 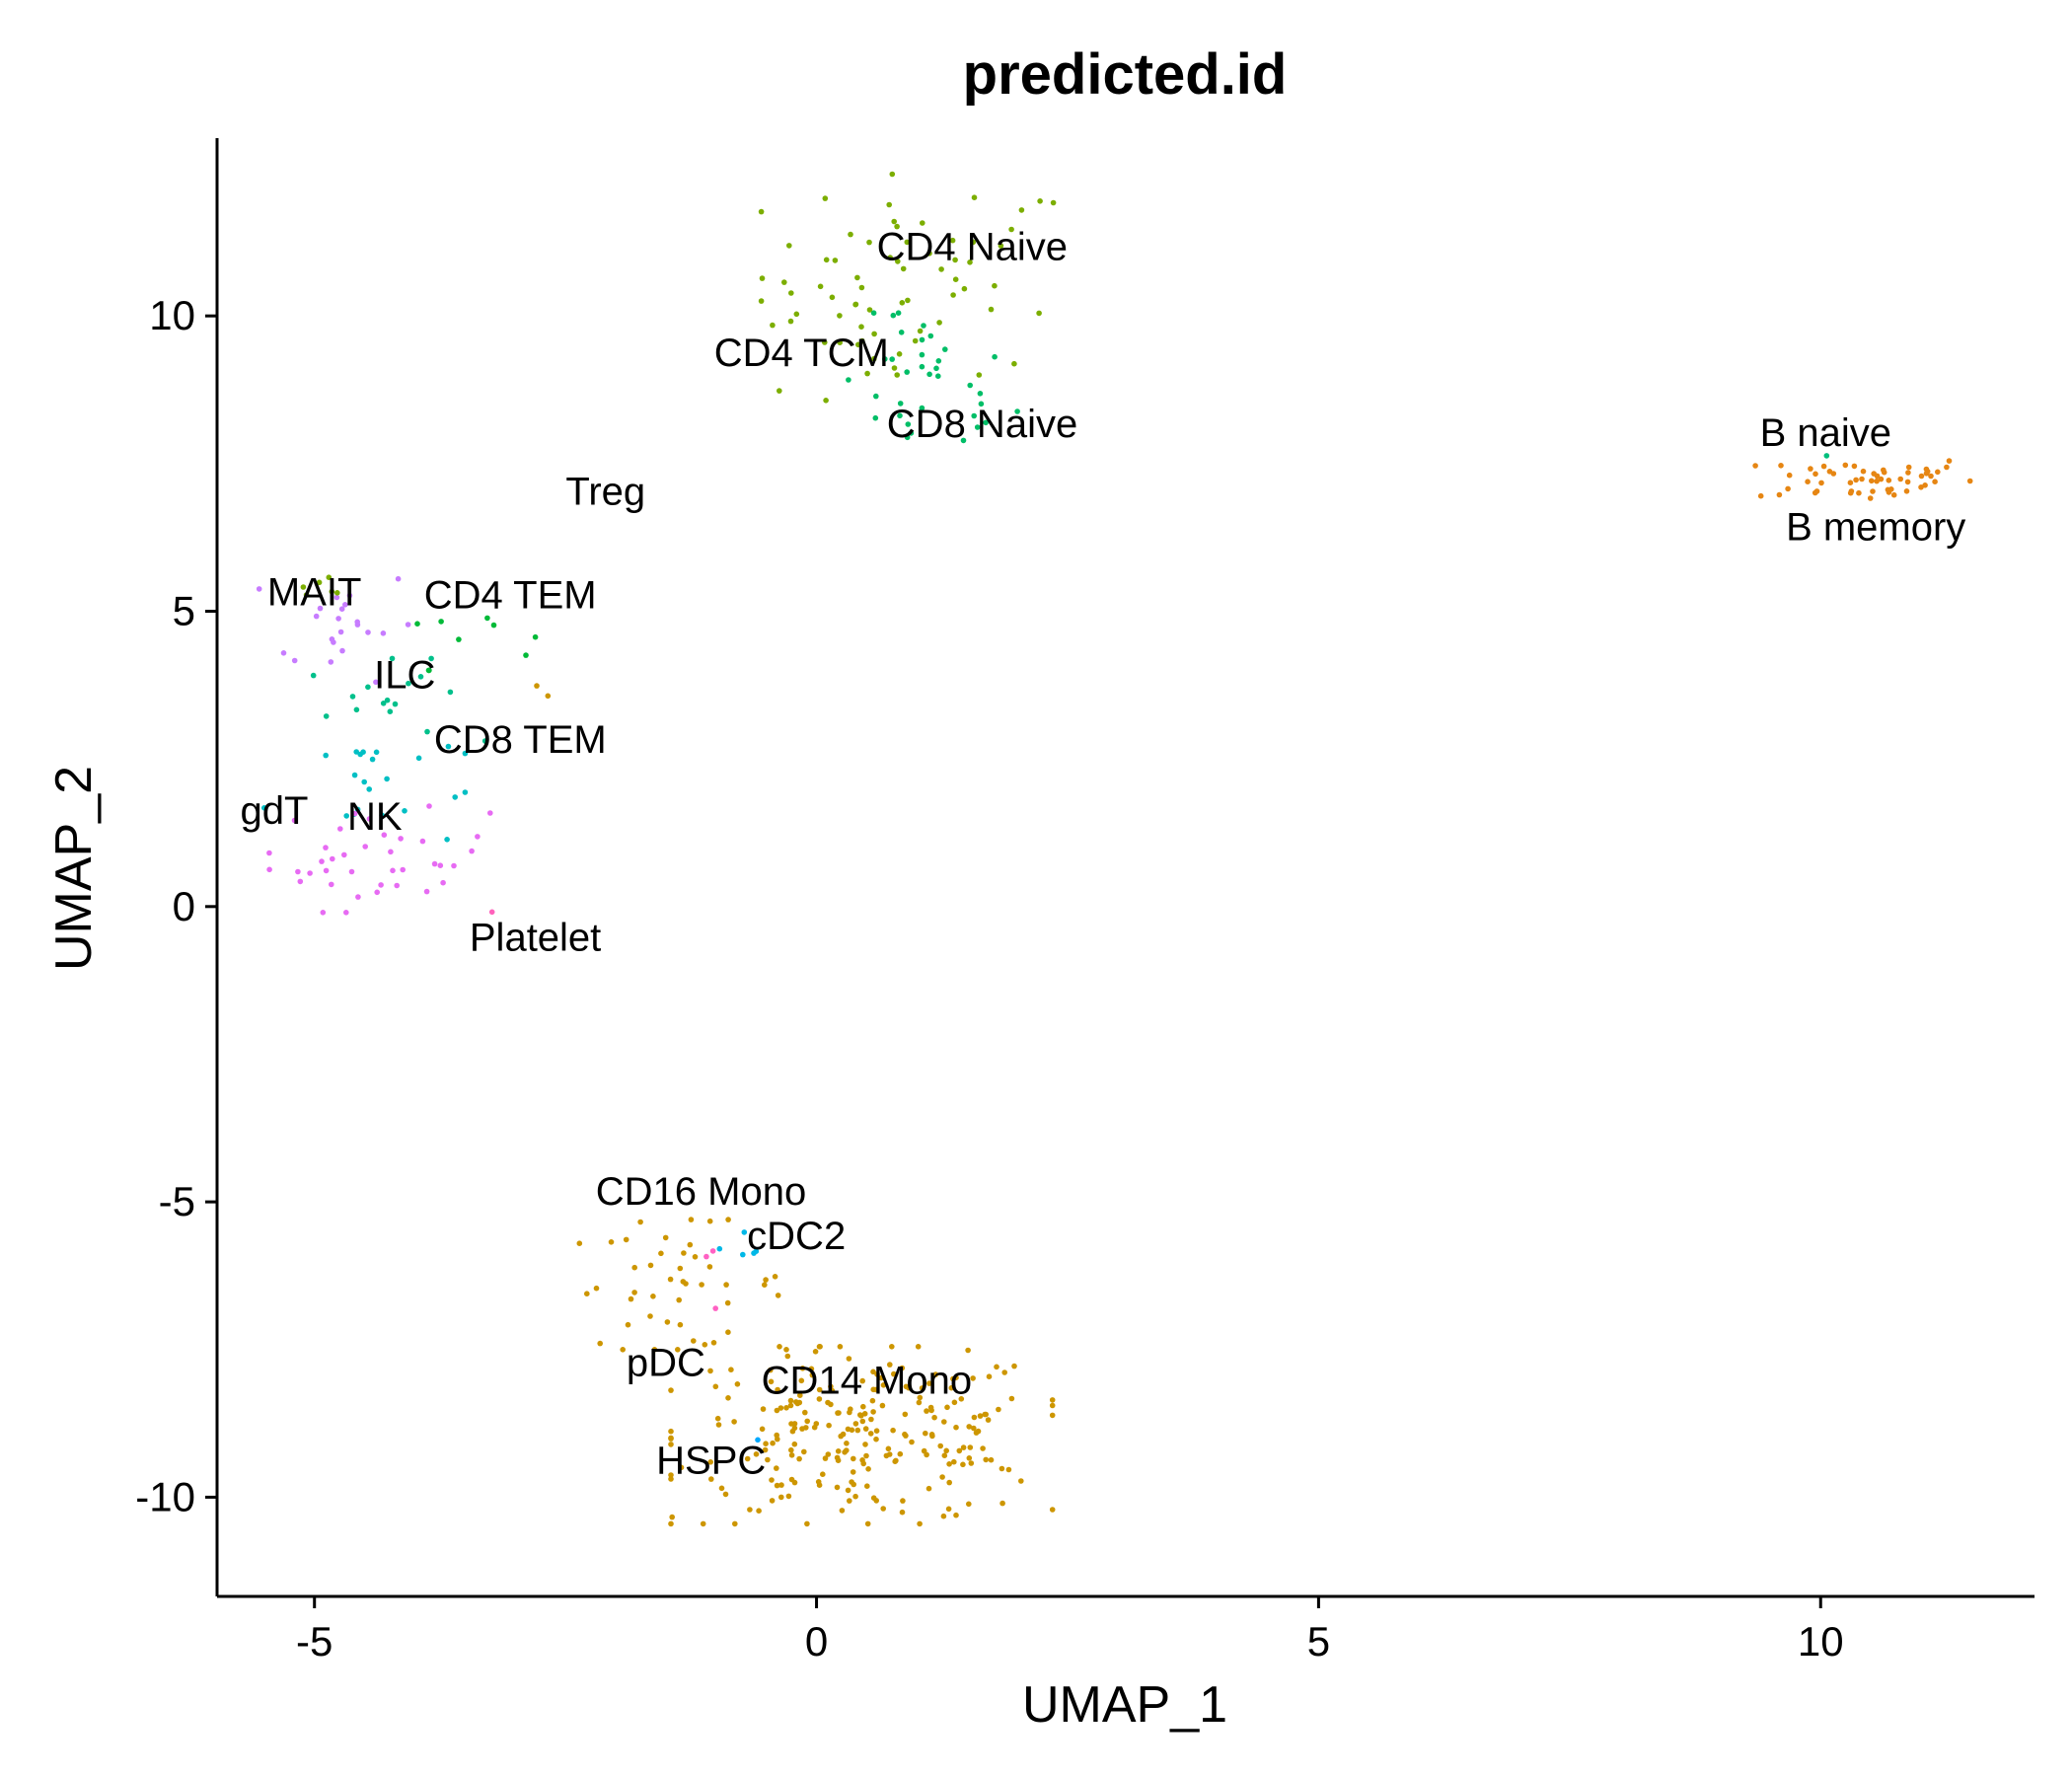 What do you see at coordinates (172, 315) in the screenshot?
I see `y-tick-label: 10` at bounding box center [172, 315].